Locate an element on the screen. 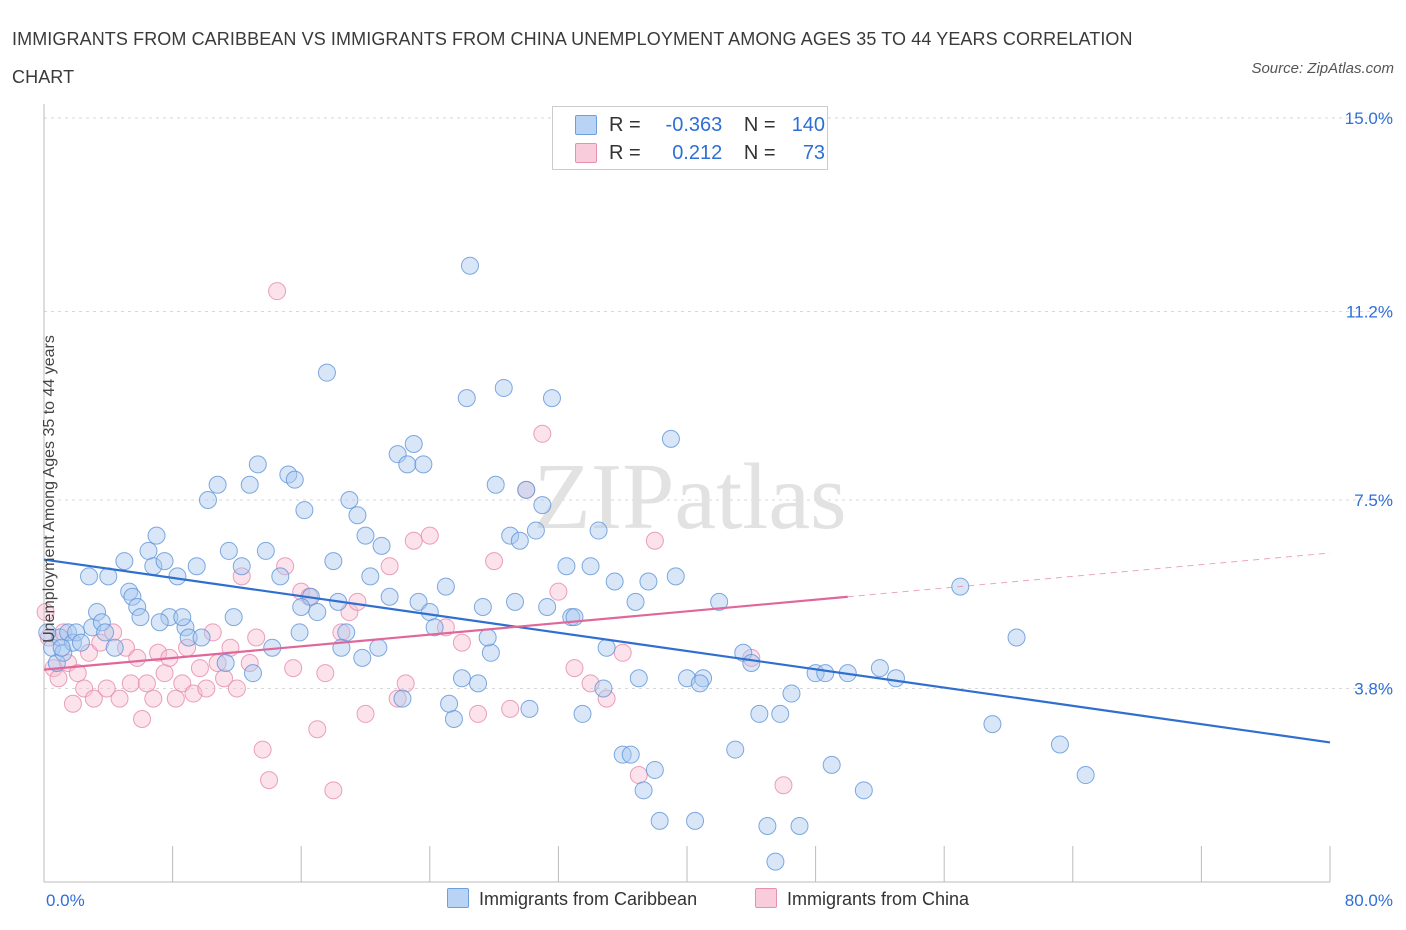 This screenshot has height=930, width=1406. bottom-legend-caribbean: Immigrants from Caribbean is located at coordinates (572, 899).